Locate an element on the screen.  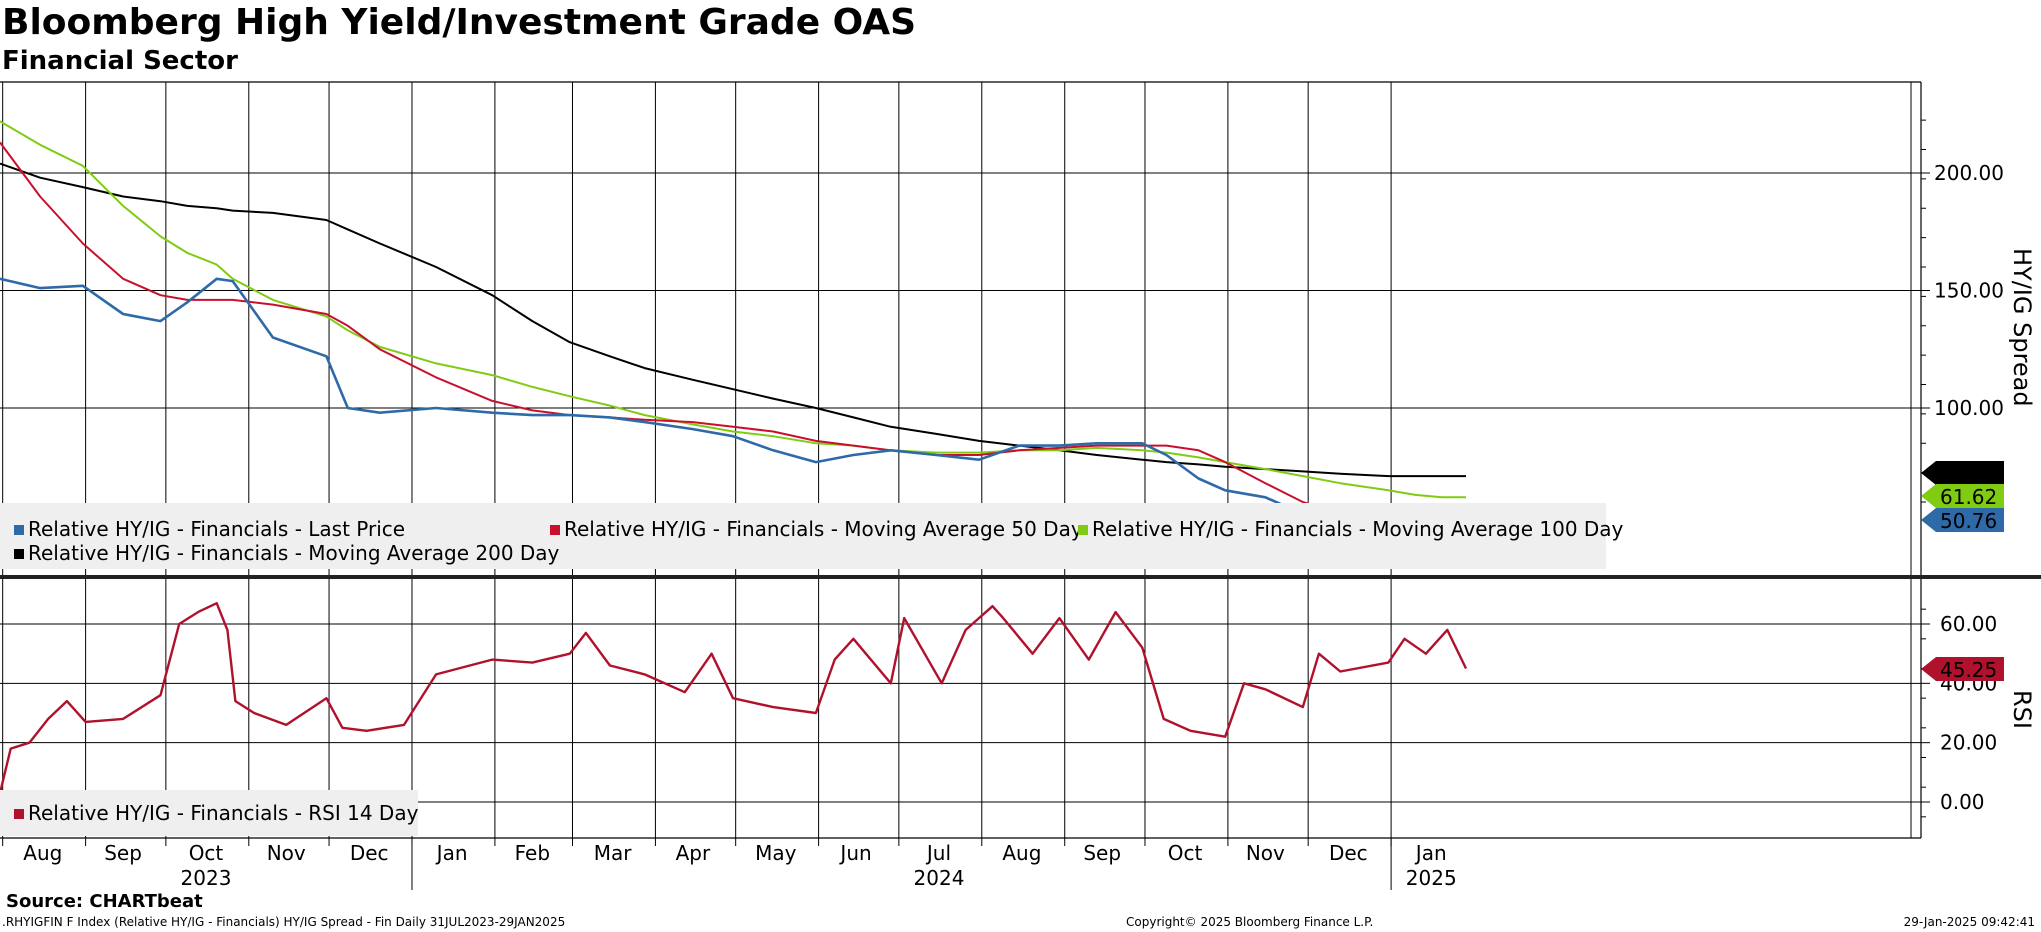
main-legend-background is located at coordinates (803, 536).